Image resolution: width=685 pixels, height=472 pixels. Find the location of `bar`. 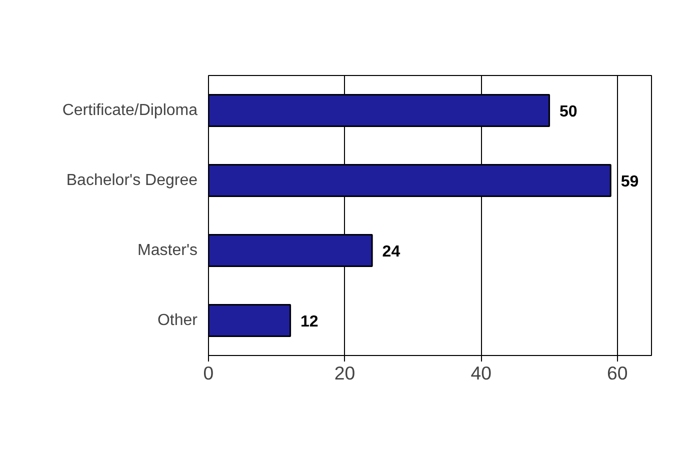

bar is located at coordinates (250, 320).